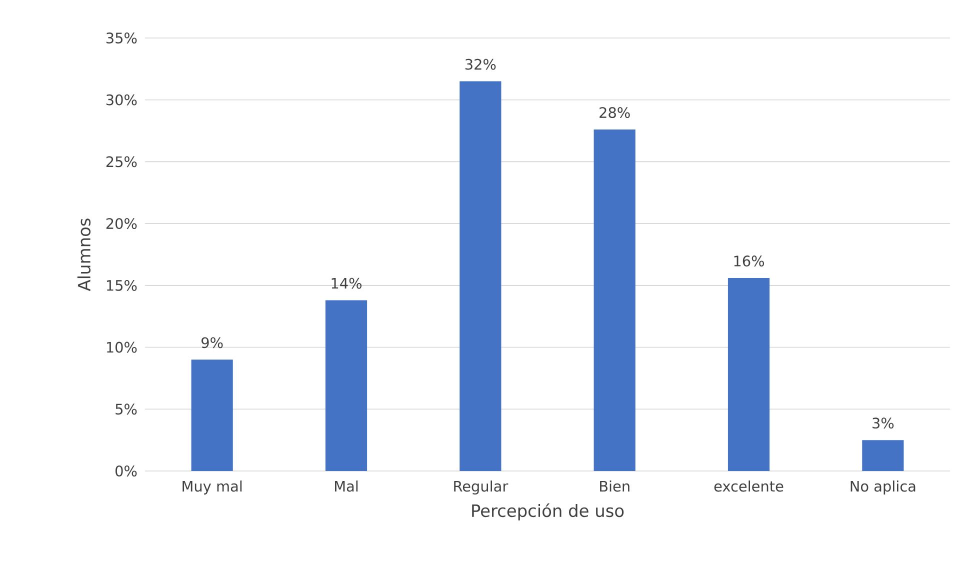 The image size is (968, 583). What do you see at coordinates (749, 261) in the screenshot?
I see `data-label: 16%` at bounding box center [749, 261].